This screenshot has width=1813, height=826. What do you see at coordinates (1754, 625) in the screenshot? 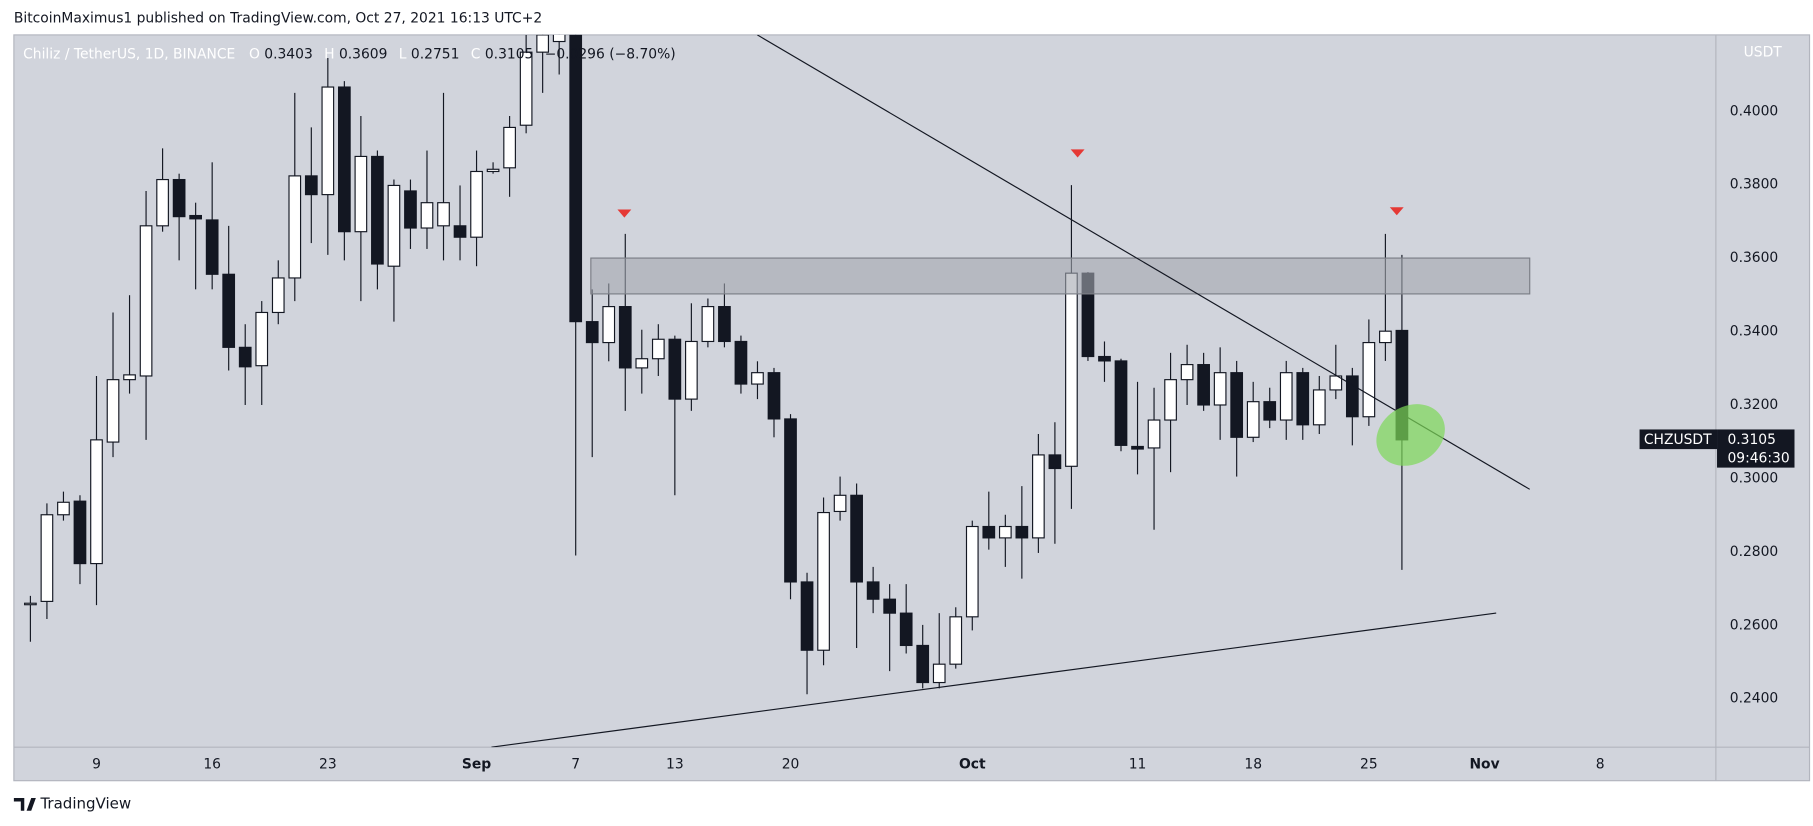
I see `y-tick-label: 0.2600` at bounding box center [1754, 625].